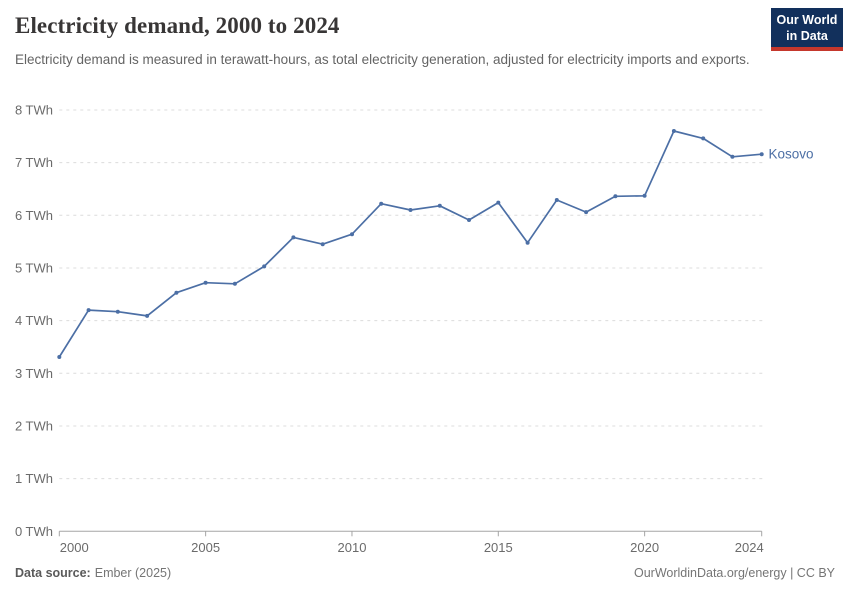 Image resolution: width=850 pixels, height=600 pixels. I want to click on y-tick-label: 5 TWh, so click(34, 267).